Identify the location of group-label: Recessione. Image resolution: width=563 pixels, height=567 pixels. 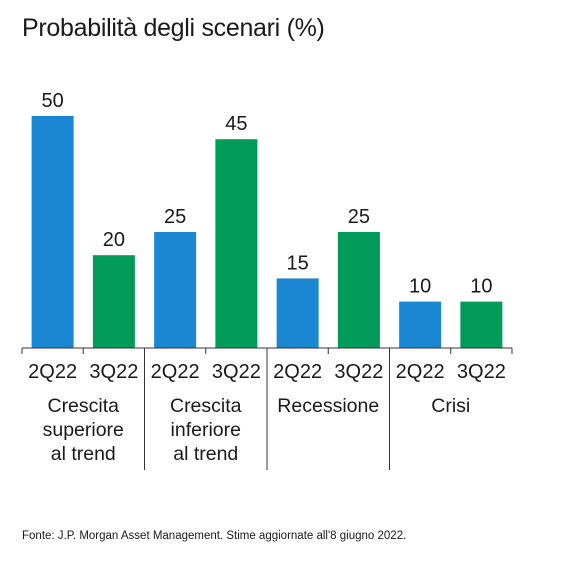
(328, 406).